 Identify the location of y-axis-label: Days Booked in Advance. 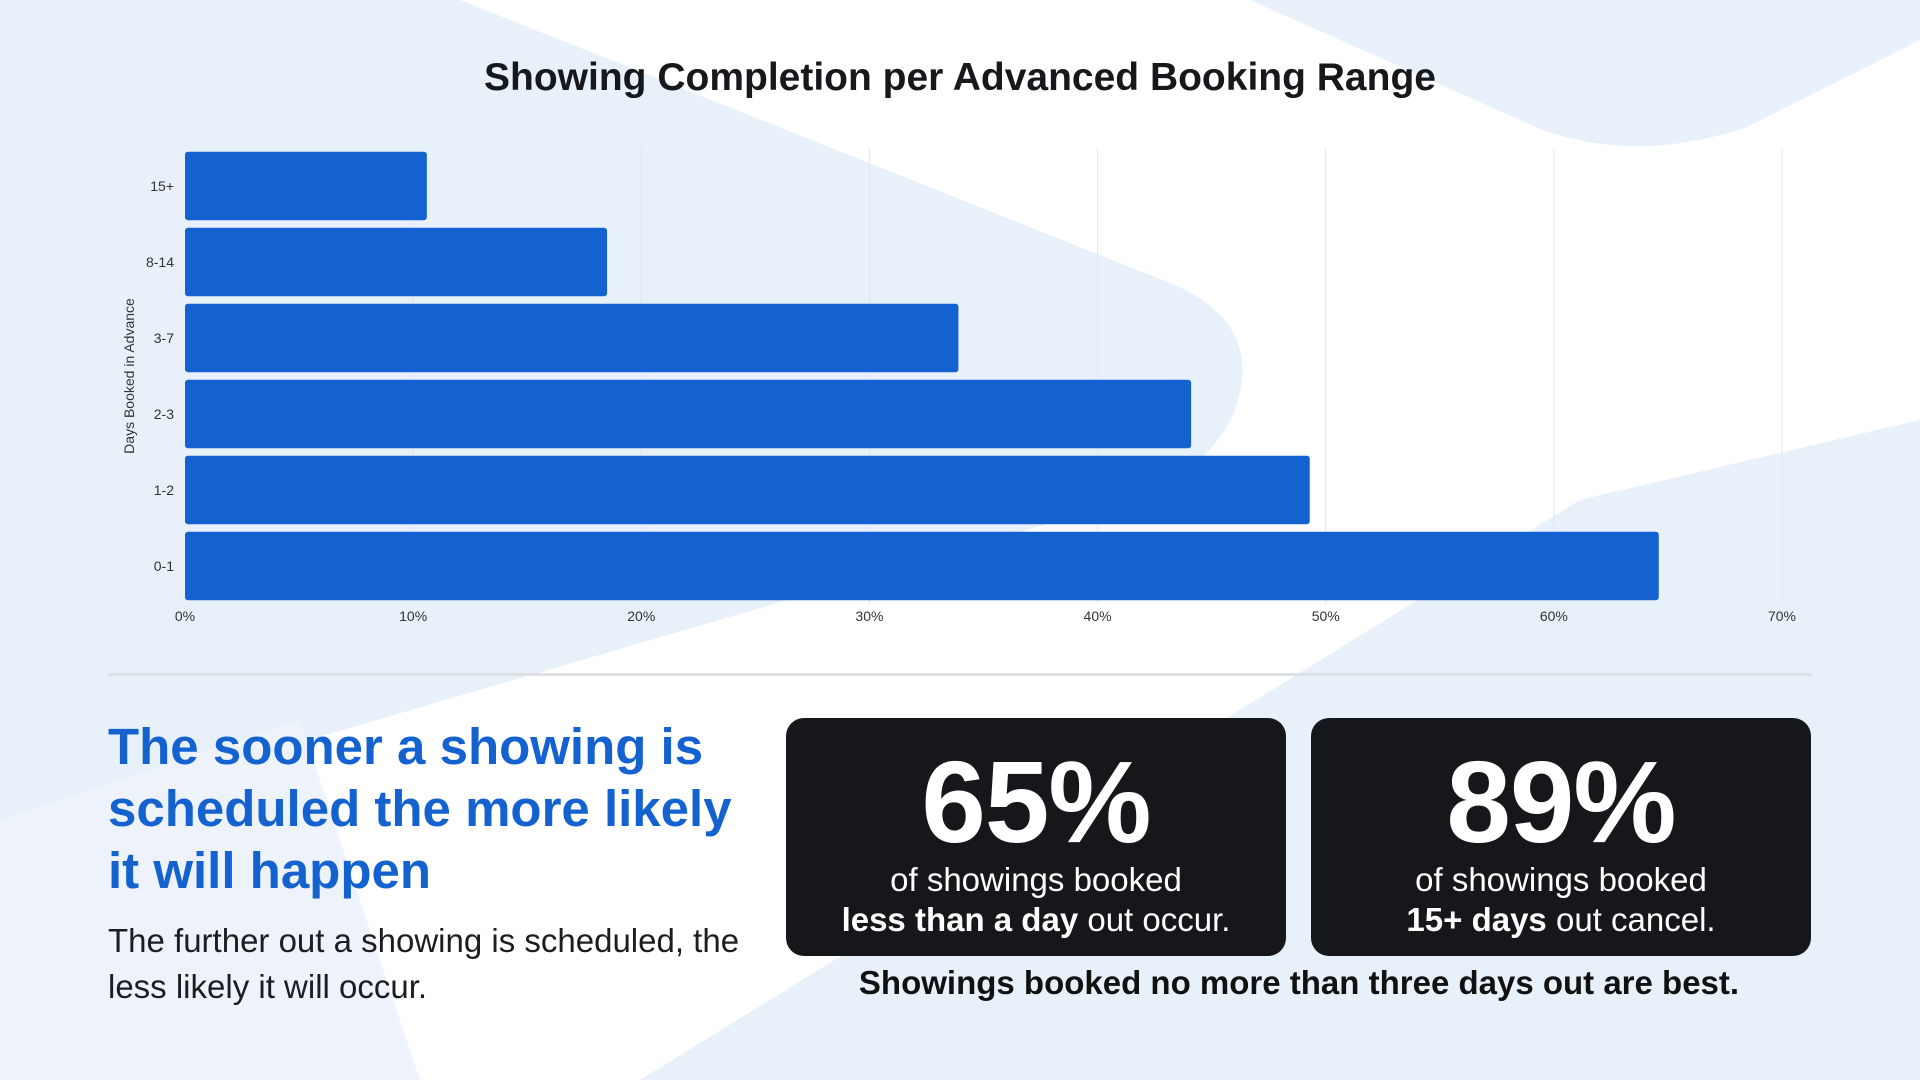
(129, 376).